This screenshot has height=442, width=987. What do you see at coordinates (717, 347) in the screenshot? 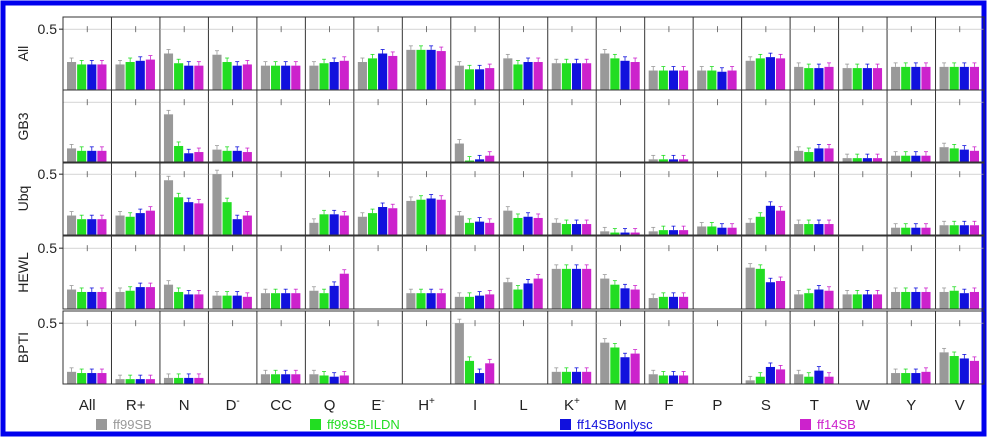
I see `cell-P` at bounding box center [717, 347].